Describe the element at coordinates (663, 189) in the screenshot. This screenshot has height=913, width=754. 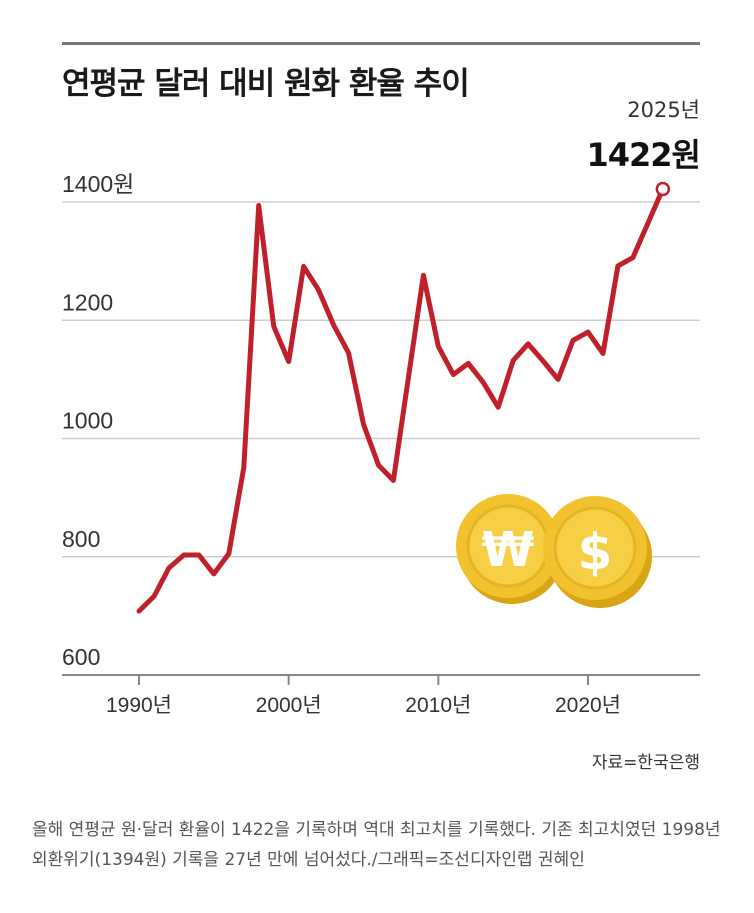
I see `latest-point-marker` at that location.